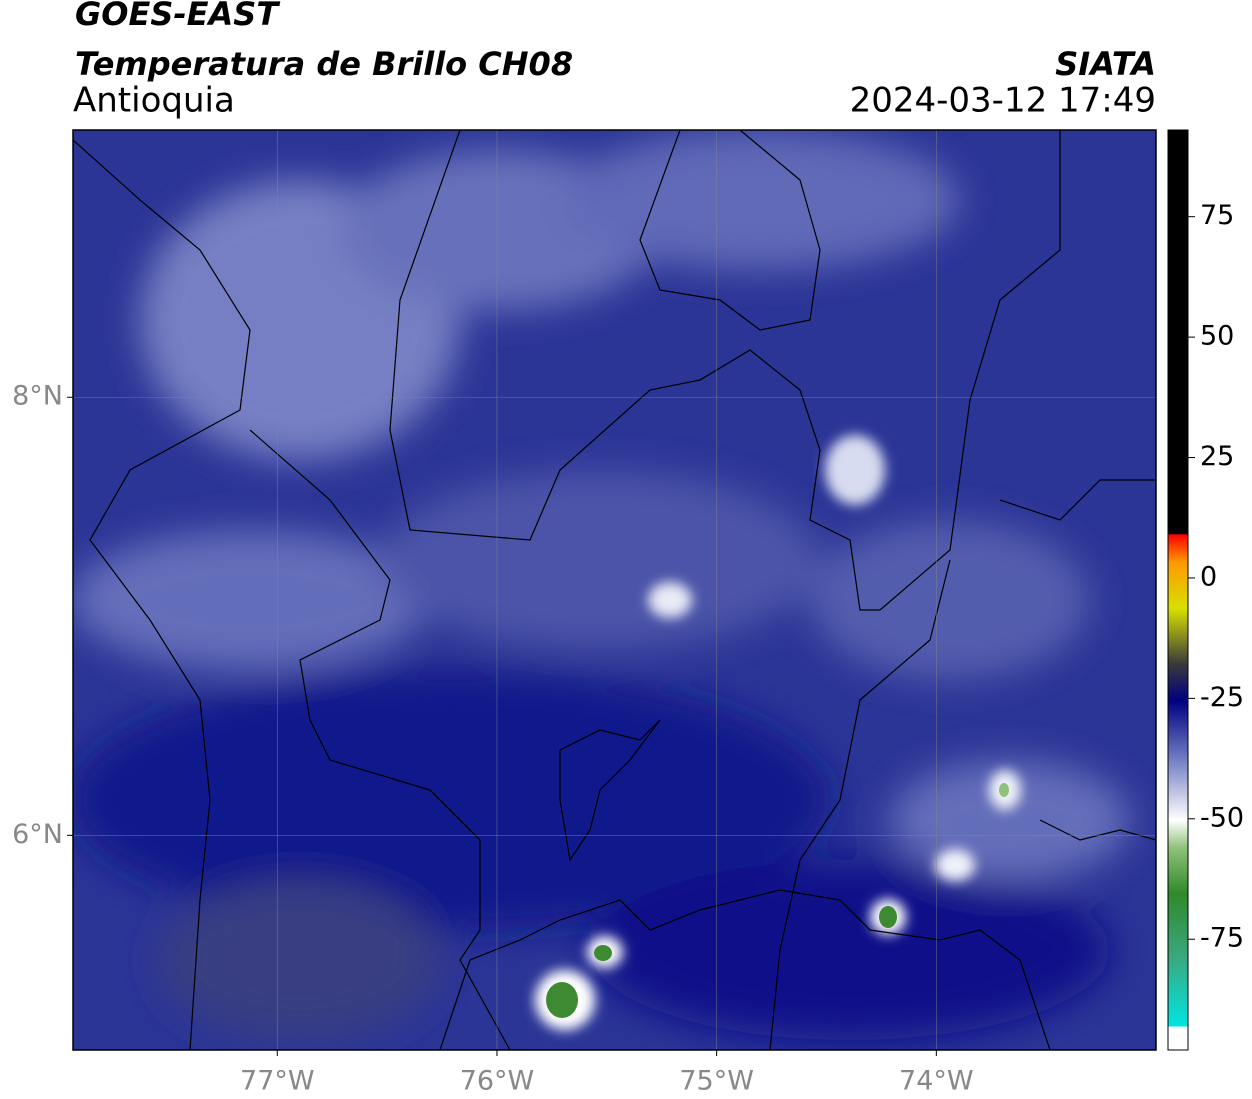 Image resolution: width=1252 pixels, height=1099 pixels. I want to click on colorbar-tick-label: -75, so click(1222, 938).